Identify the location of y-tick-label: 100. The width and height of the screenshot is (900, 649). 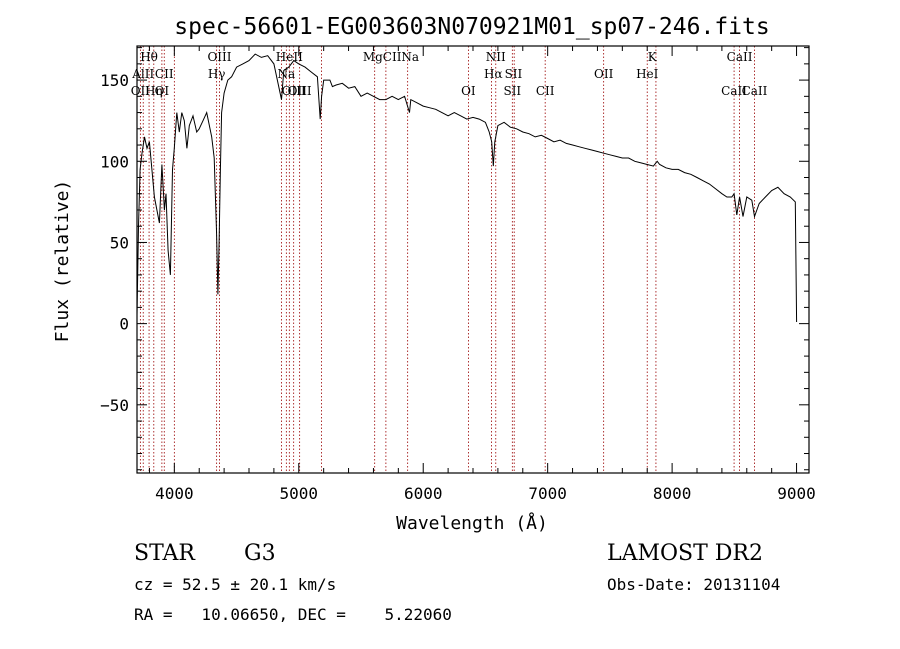
(114, 161).